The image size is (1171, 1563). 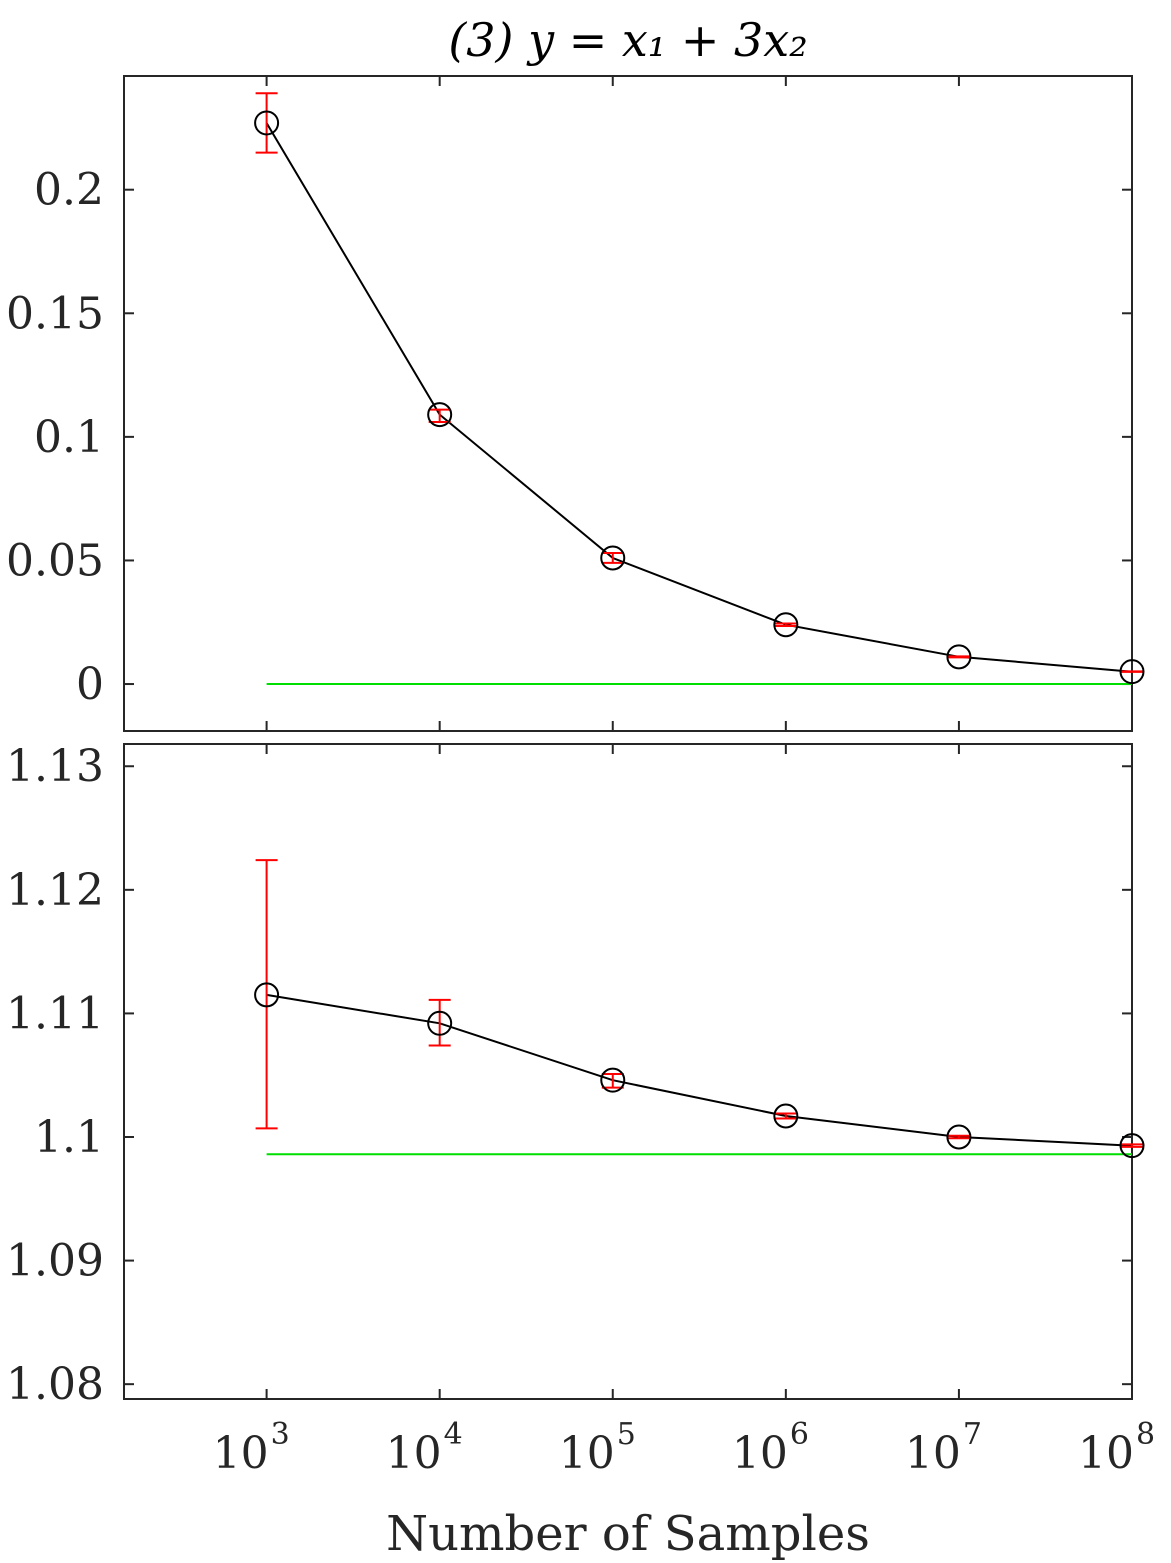 I want to click on bottom-y-tick-label: 1.08, so click(x=55, y=1384).